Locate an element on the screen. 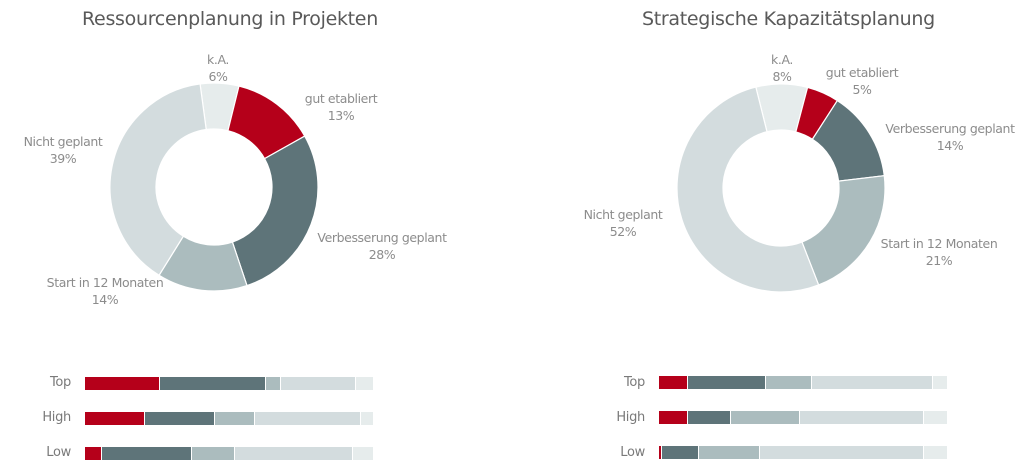  label-value: 8% is located at coordinates (782, 76).